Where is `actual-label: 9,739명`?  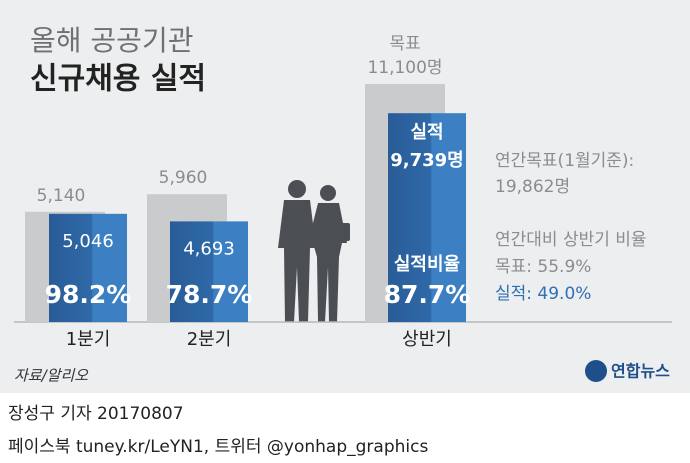
actual-label: 9,739명 is located at coordinates (427, 160).